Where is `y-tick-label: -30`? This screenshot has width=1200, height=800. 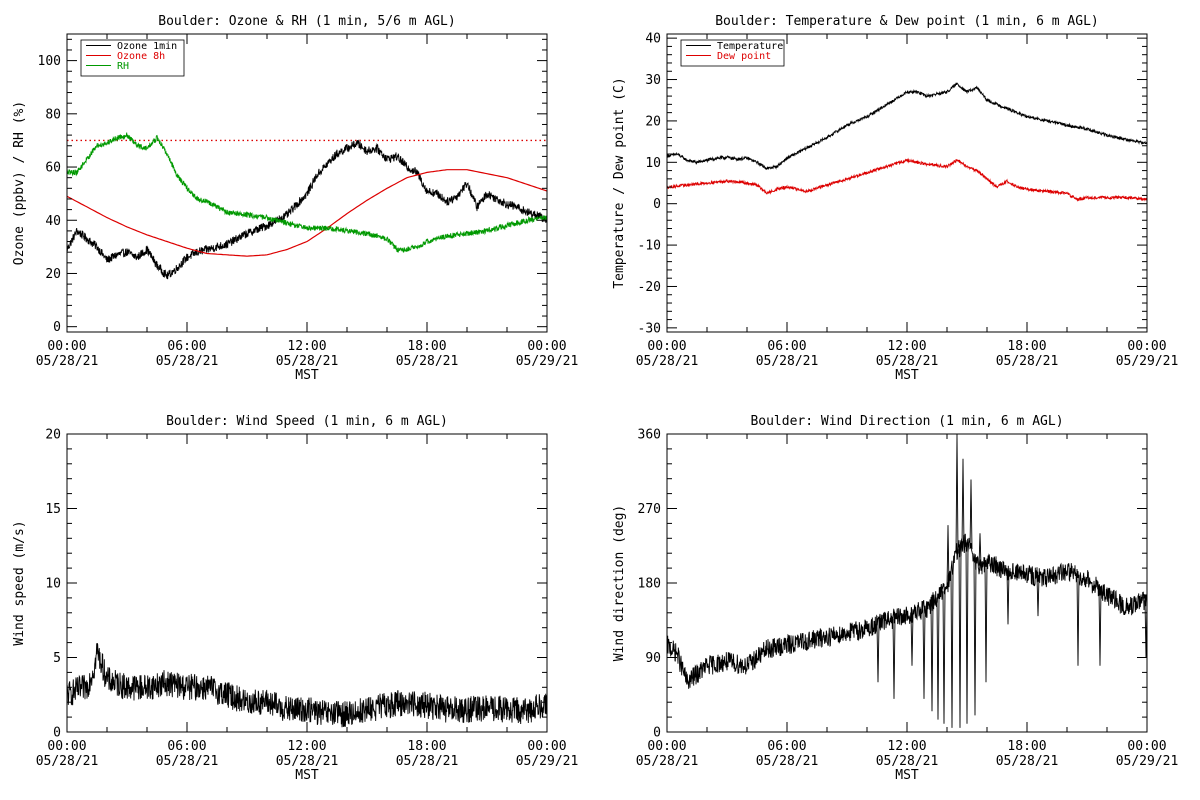 y-tick-label: -30 is located at coordinates (649, 328).